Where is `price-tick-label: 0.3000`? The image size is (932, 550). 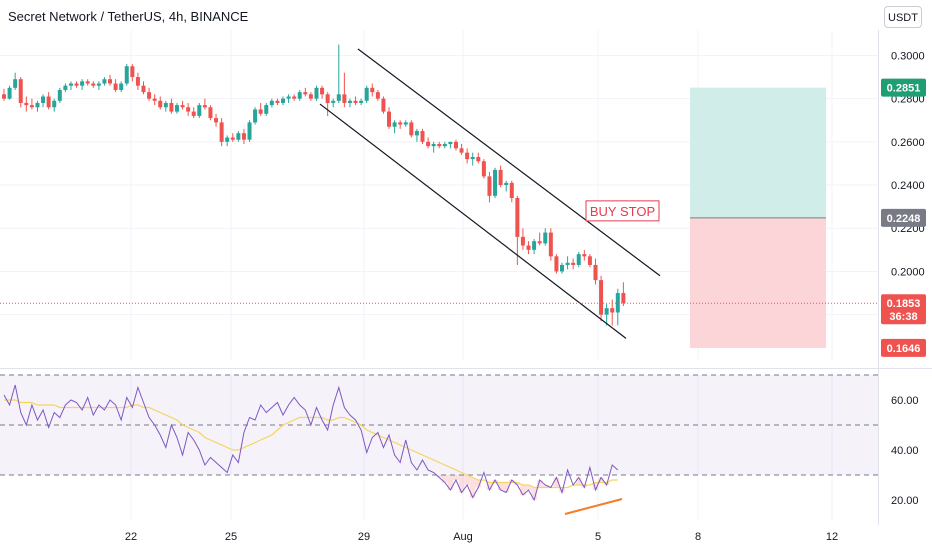 price-tick-label: 0.3000 is located at coordinates (908, 56).